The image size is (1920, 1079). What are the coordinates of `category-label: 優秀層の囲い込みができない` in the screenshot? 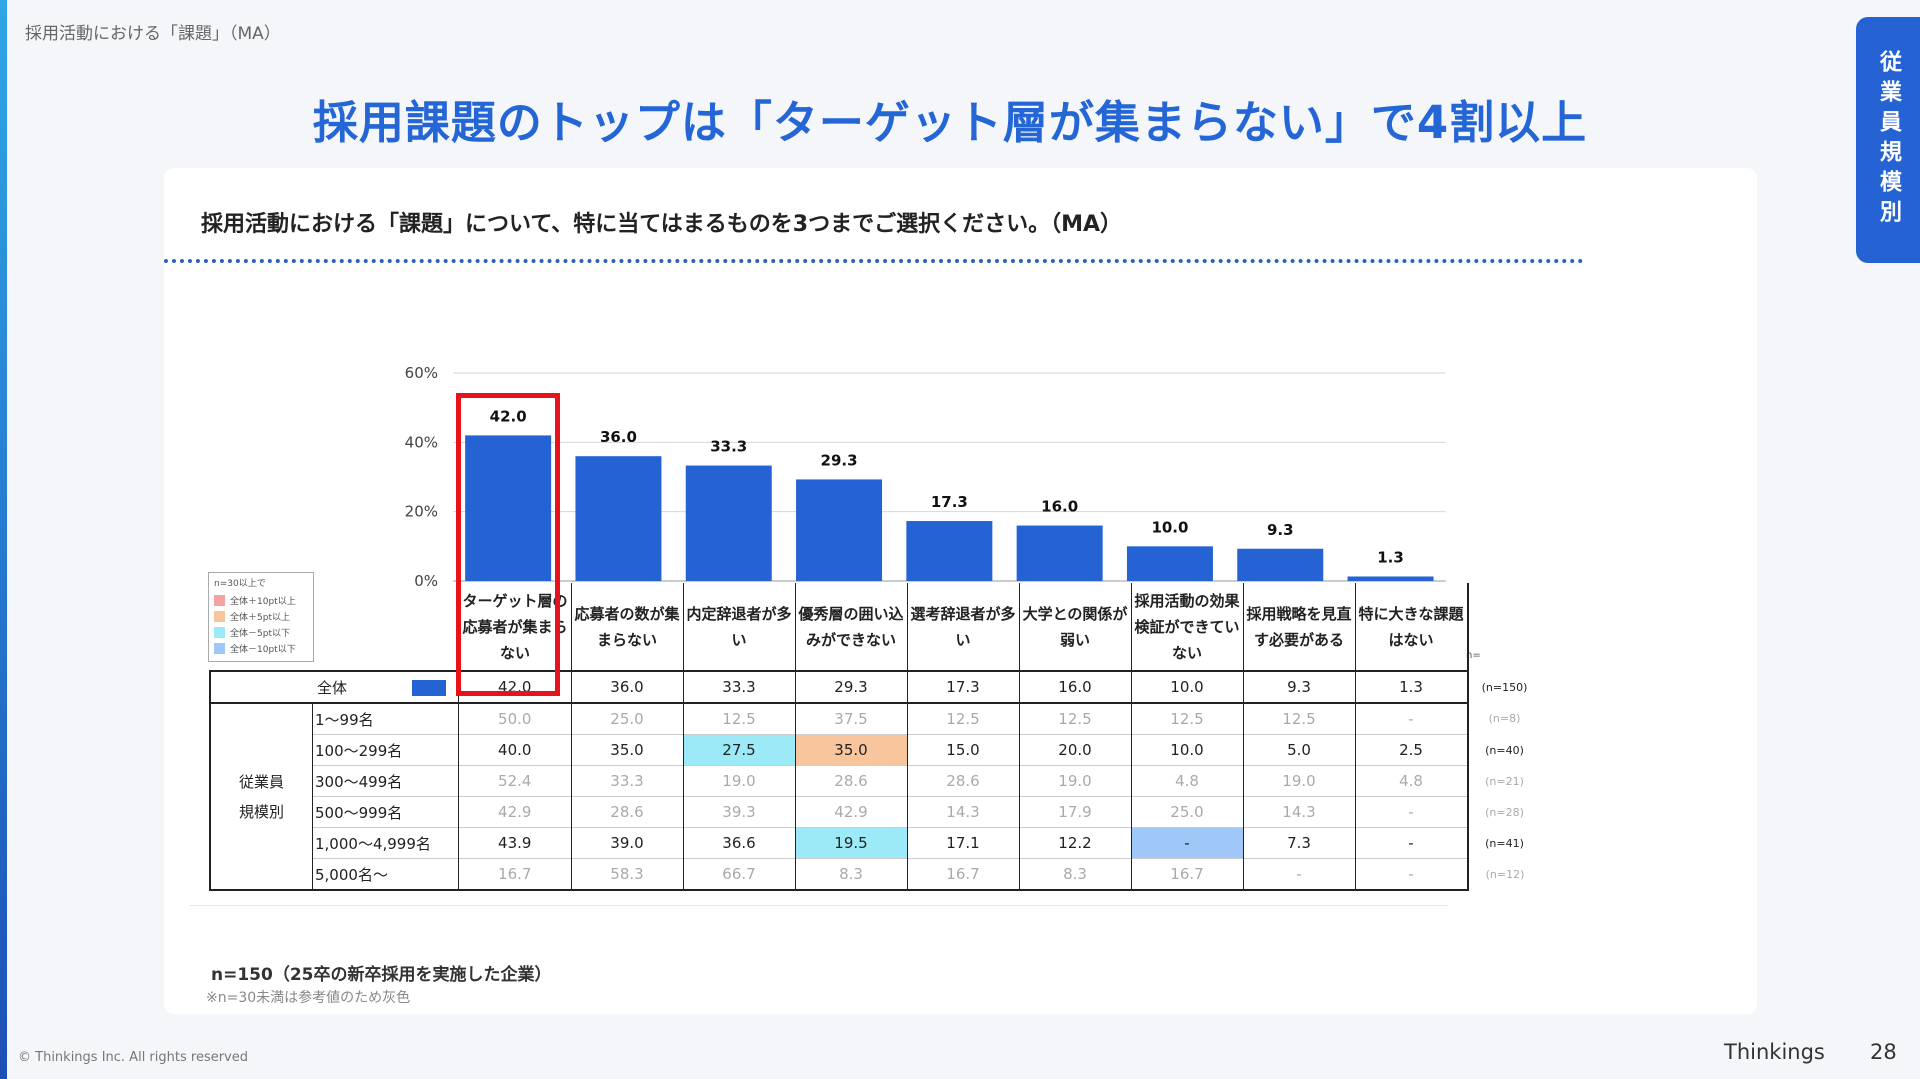 It's located at (850, 627).